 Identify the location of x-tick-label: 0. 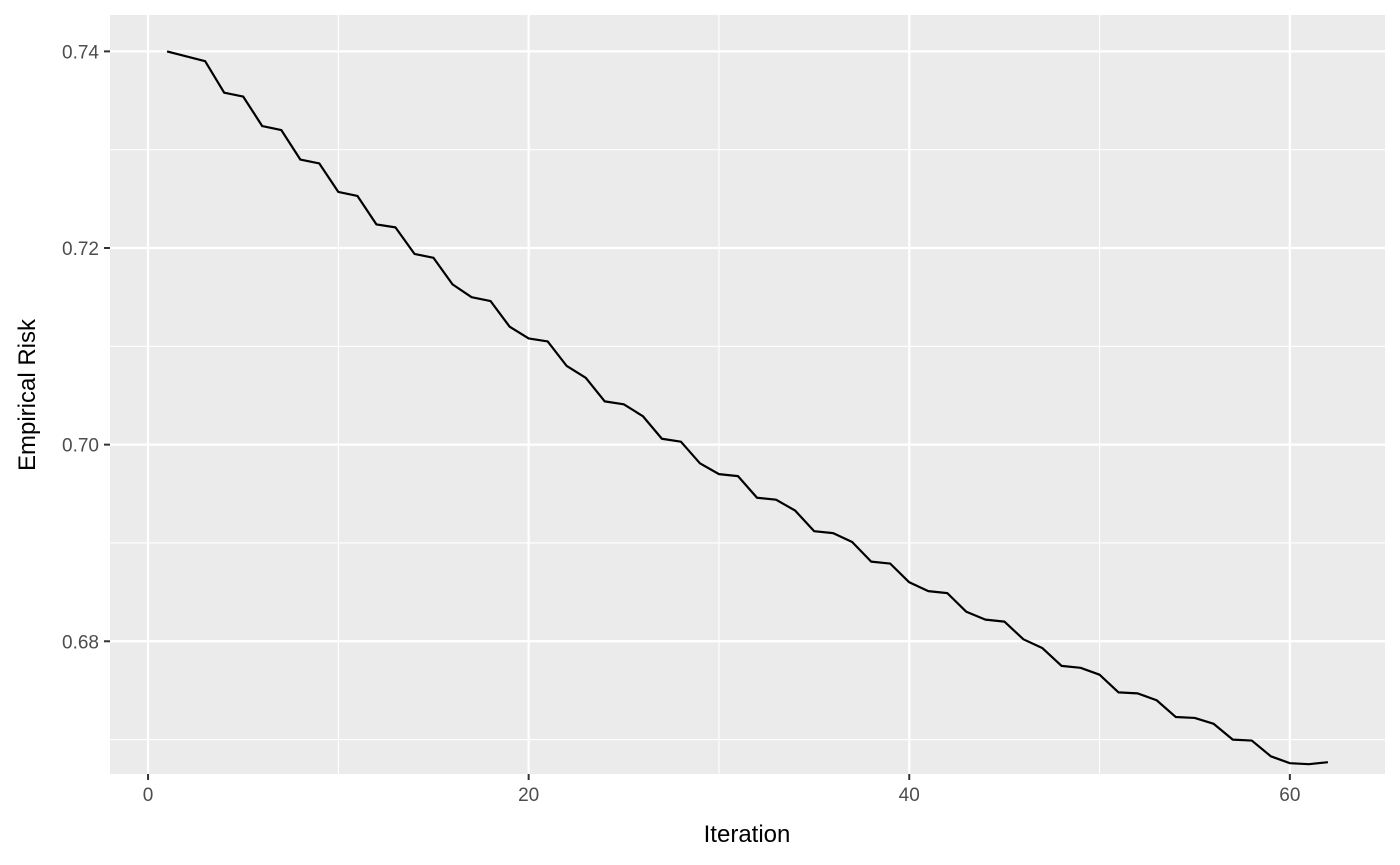
(148, 795).